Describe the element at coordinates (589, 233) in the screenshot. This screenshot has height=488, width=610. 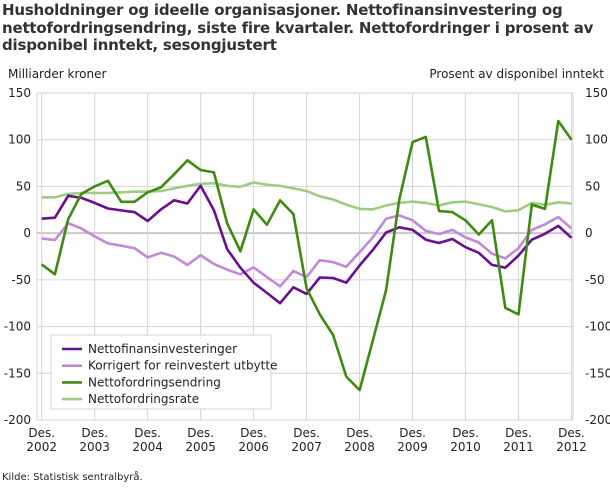
I see `y-tick-right: 0` at that location.